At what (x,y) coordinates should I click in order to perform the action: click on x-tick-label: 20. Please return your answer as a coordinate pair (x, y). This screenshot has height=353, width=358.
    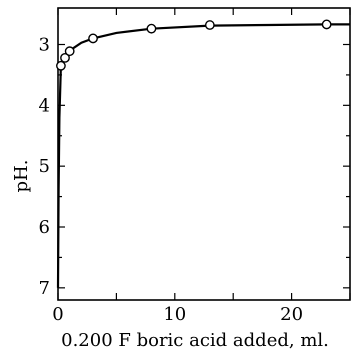
    Looking at the image, I should click on (291, 314).